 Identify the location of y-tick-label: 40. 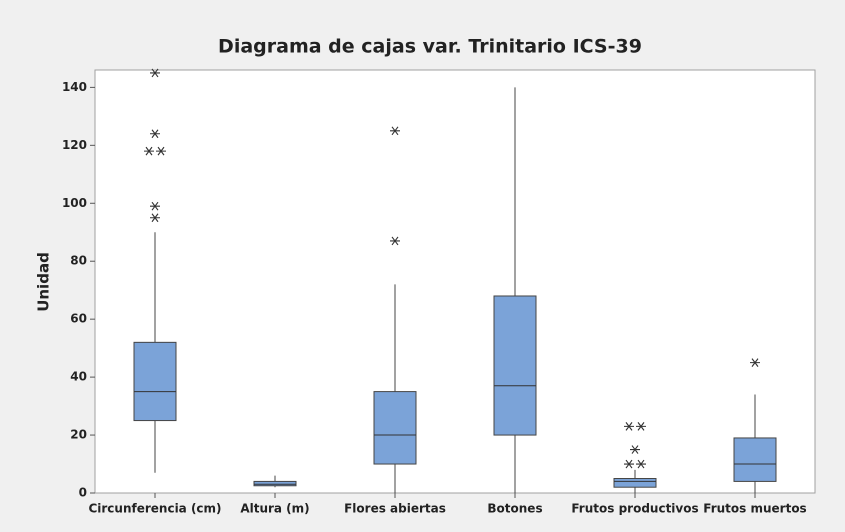
(78, 377).